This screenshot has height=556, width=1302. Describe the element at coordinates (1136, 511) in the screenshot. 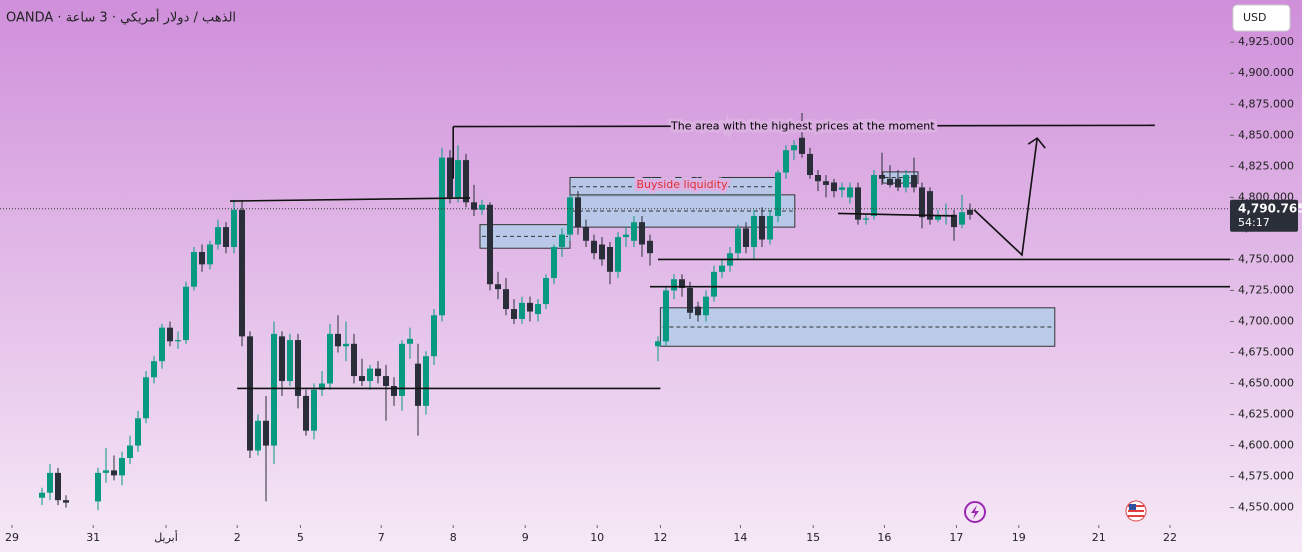

I see `flag-icon` at that location.